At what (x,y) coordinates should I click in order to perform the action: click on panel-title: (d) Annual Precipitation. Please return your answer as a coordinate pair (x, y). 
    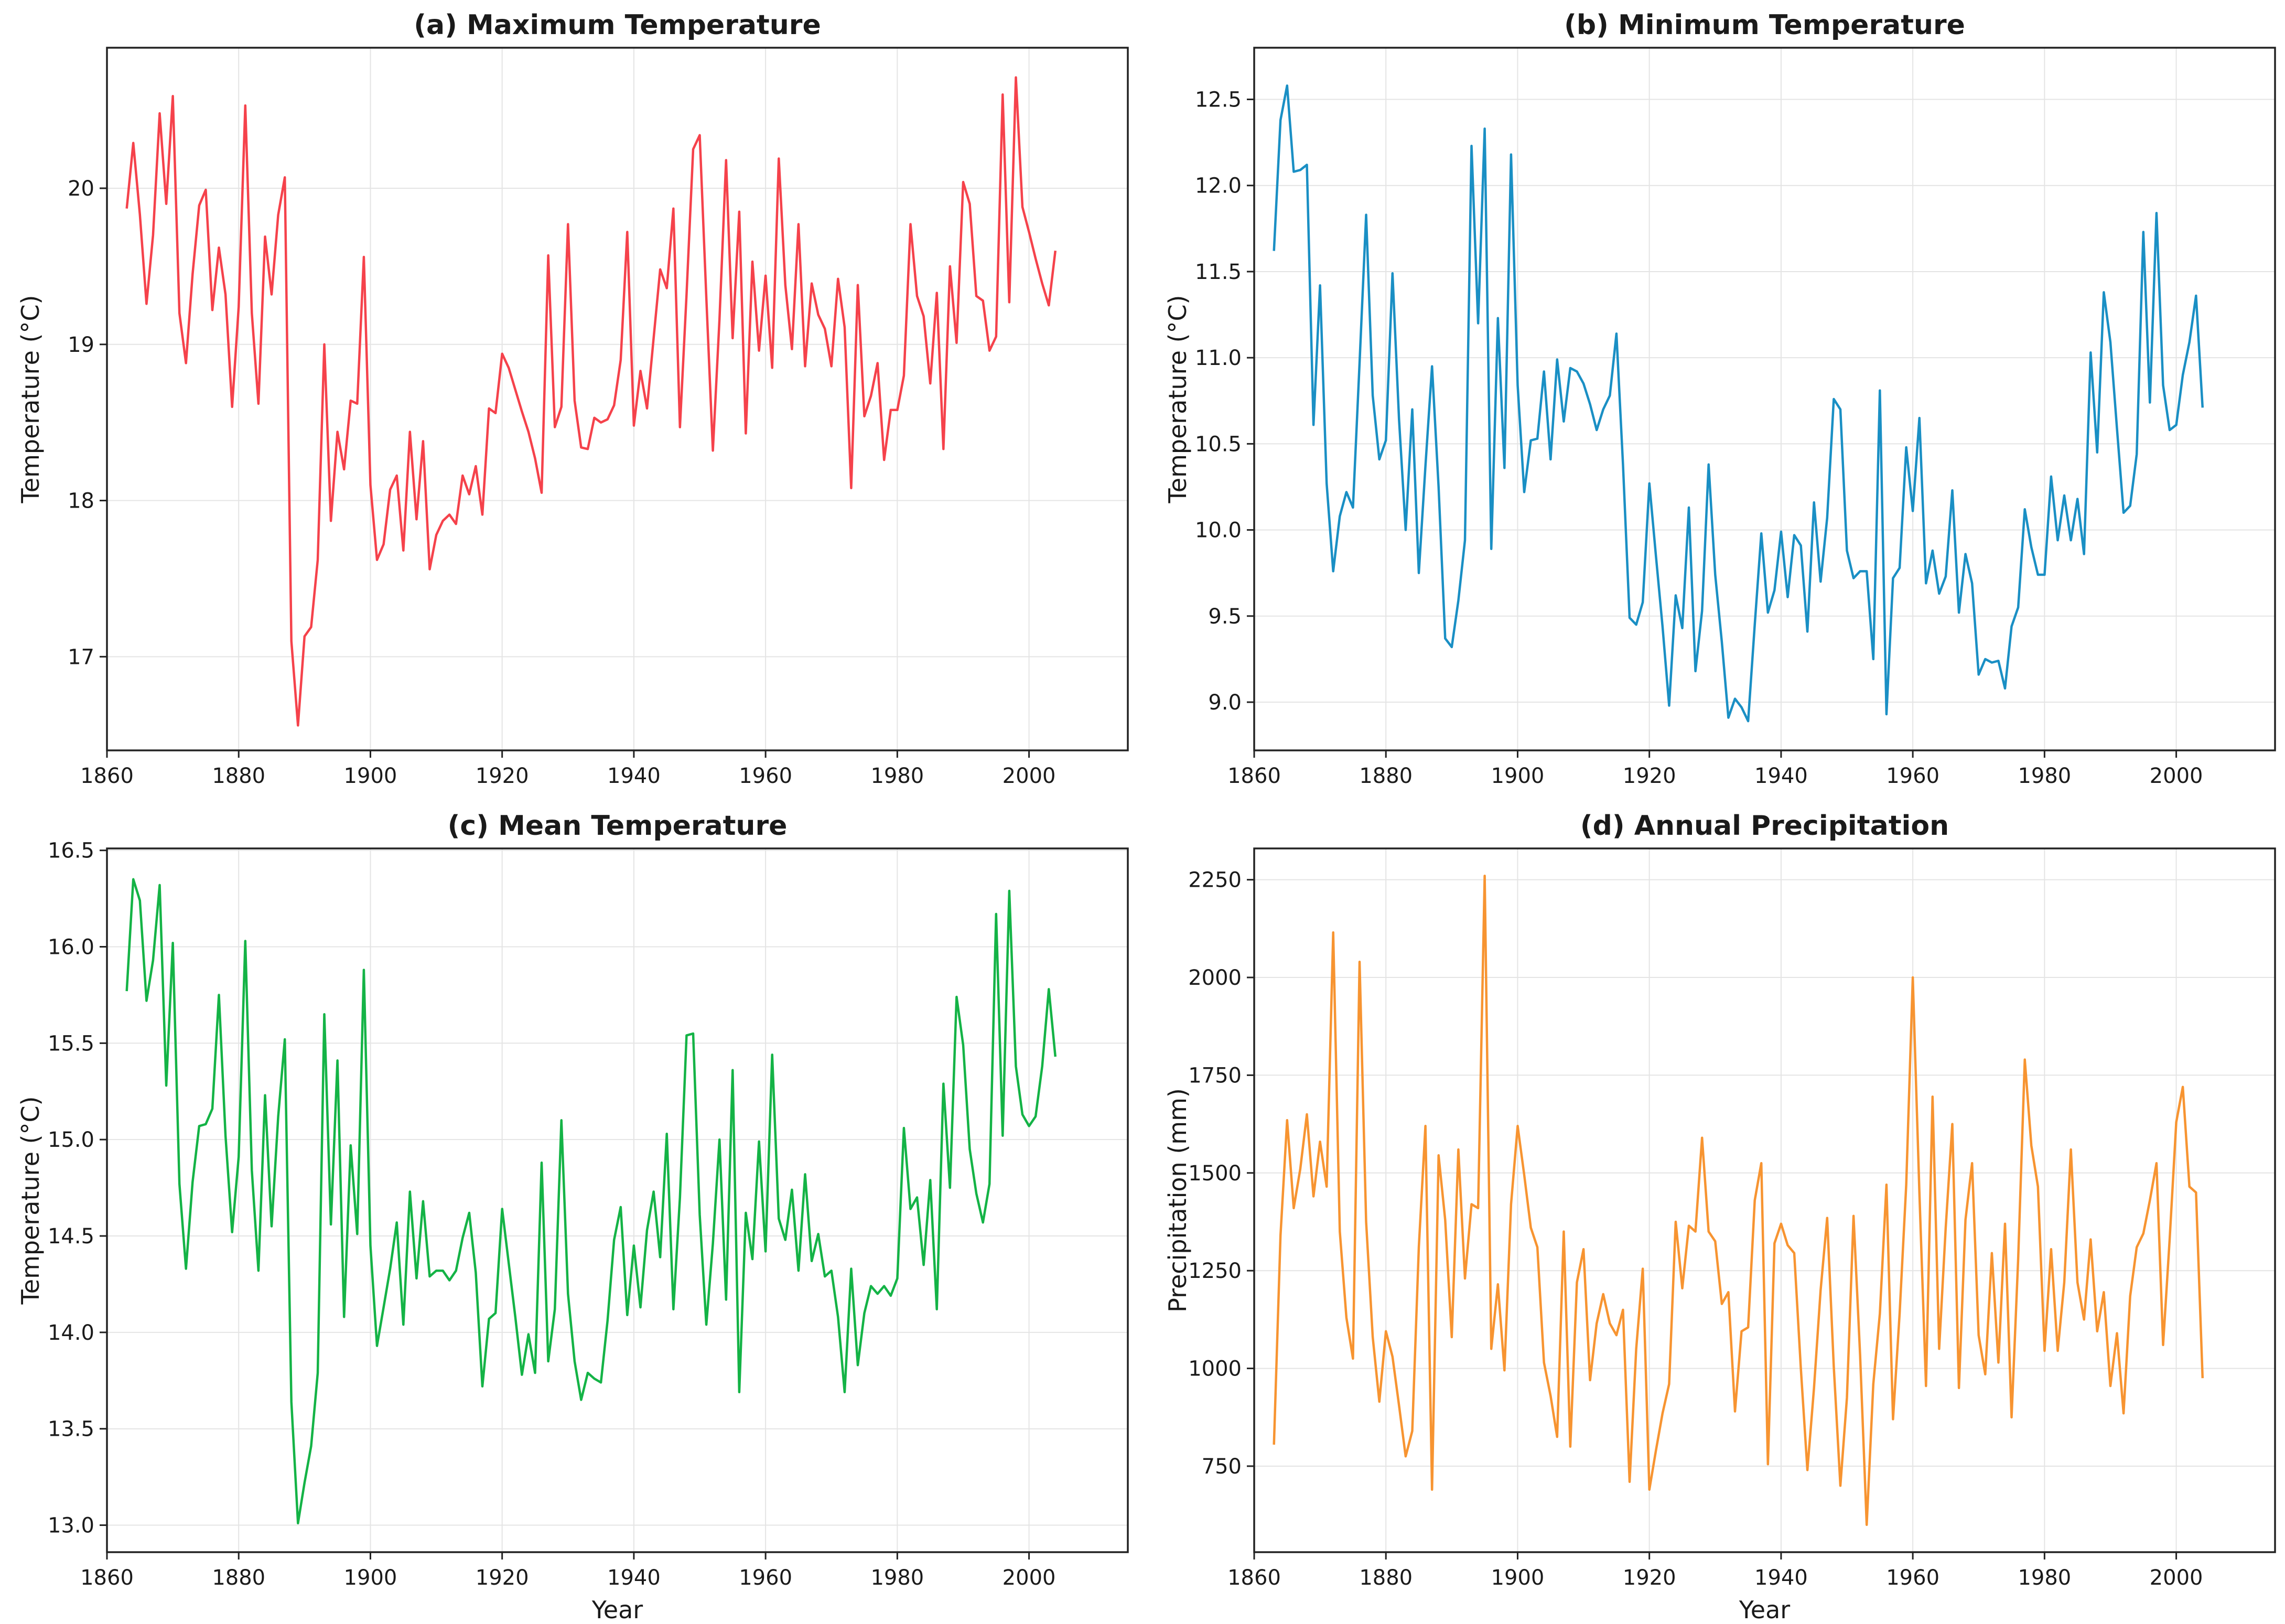
    Looking at the image, I should click on (1765, 826).